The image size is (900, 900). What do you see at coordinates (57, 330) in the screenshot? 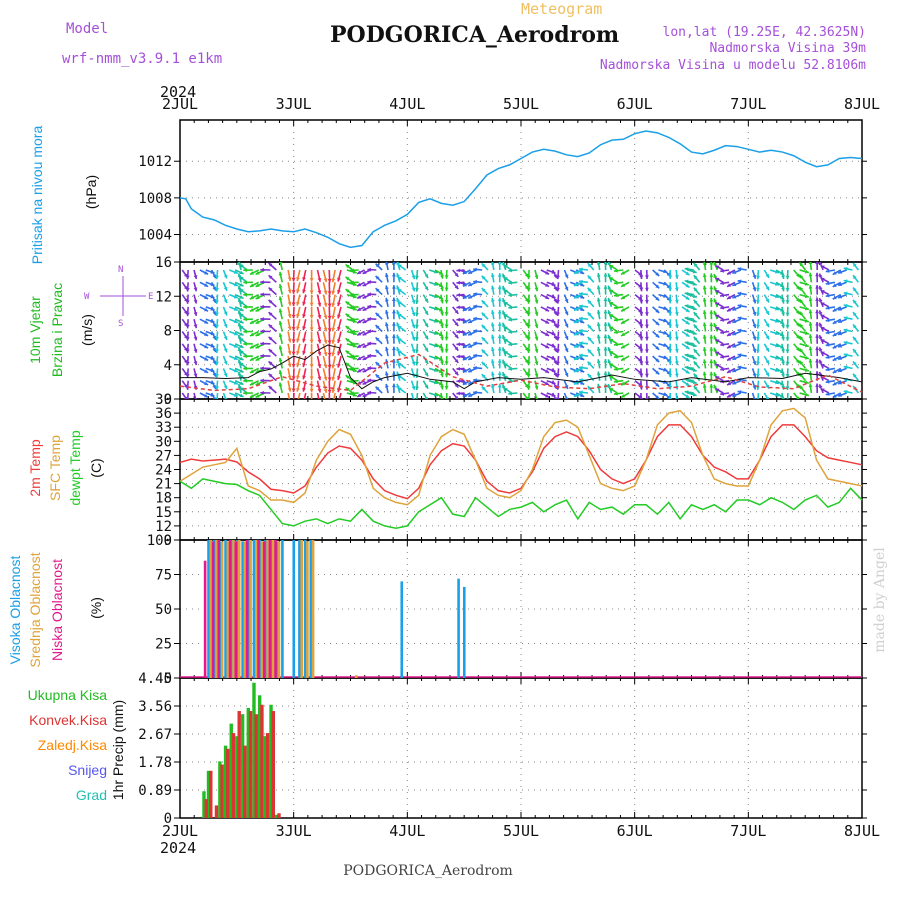
I see `wind-ylabel-2: Brzina i Pravac` at bounding box center [57, 330].